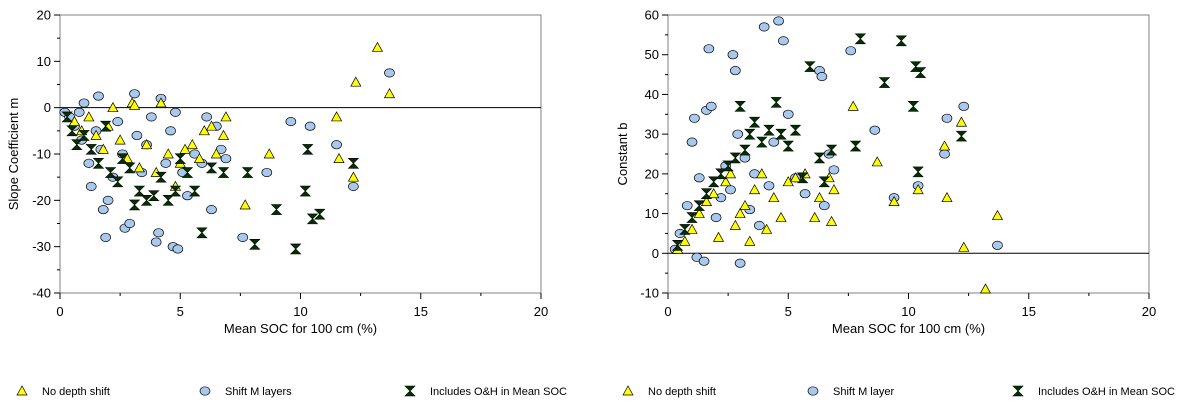 The image size is (1192, 408). Describe the element at coordinates (63, 391) in the screenshot. I see `legend-item: No depth shift` at that location.